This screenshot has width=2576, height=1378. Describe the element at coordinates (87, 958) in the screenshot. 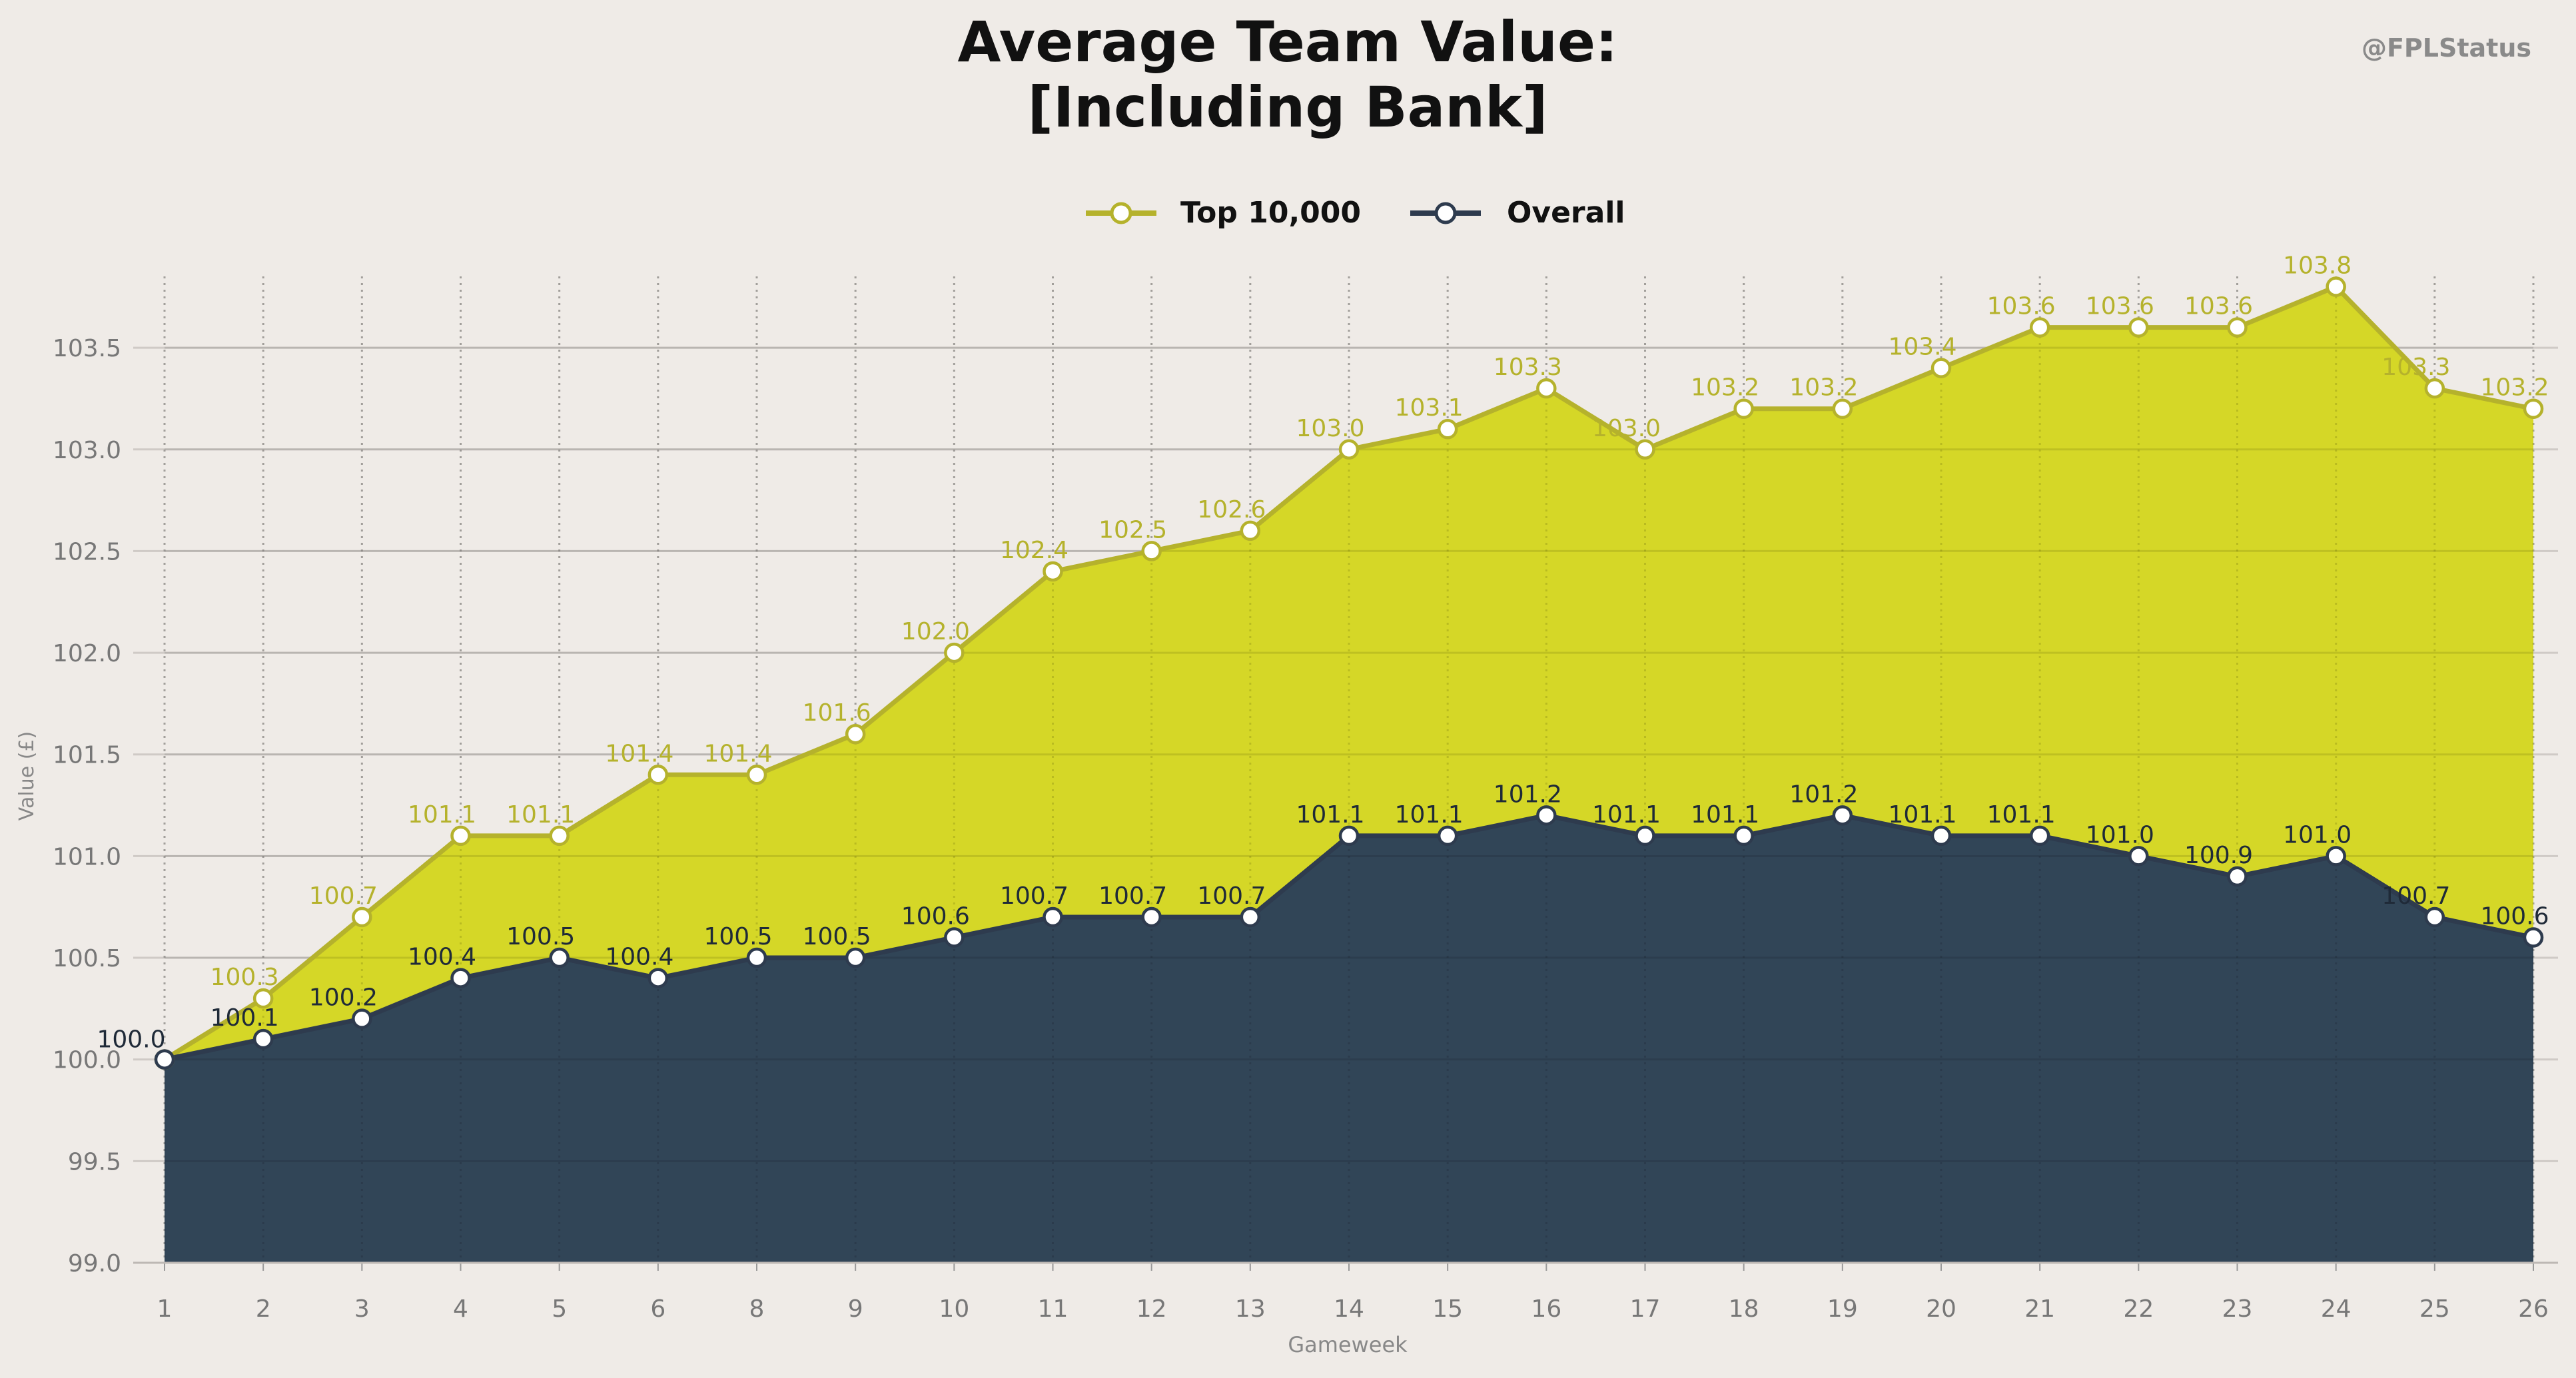

I see `y-tick-label: 100.5` at that location.